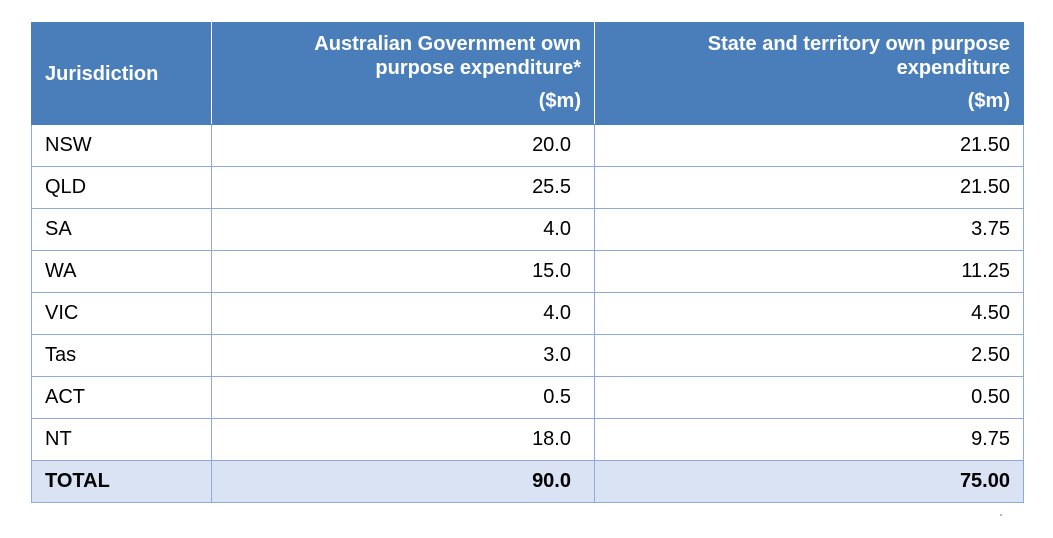 The image size is (1053, 538). Describe the element at coordinates (121, 481) in the screenshot. I see `total-label: TOTAL` at that location.